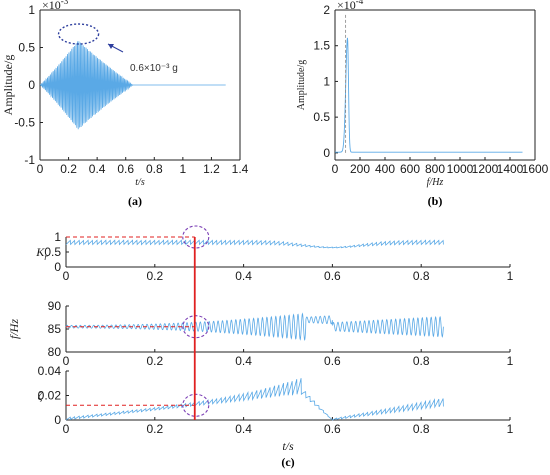  What do you see at coordinates (510, 169) in the screenshot?
I see `x-tick-label: 1400` at bounding box center [510, 169].